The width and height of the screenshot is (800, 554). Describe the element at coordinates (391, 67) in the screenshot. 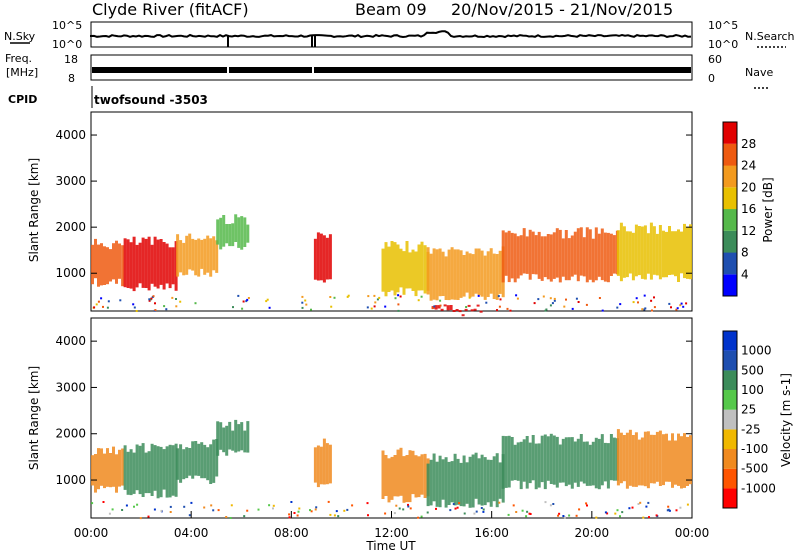

I see `freq-frame` at that location.